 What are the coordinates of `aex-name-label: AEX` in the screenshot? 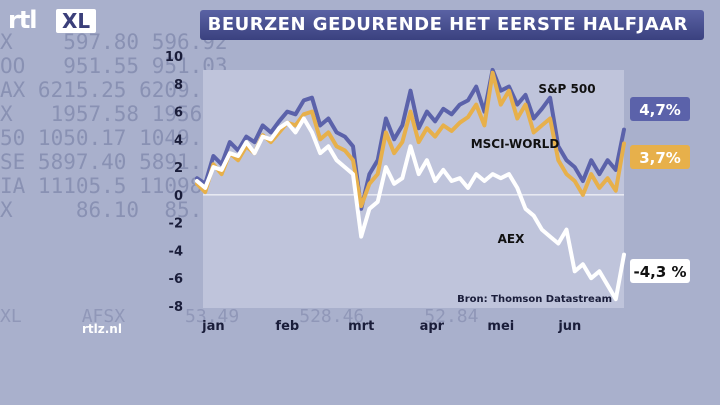 It's located at (511, 239).